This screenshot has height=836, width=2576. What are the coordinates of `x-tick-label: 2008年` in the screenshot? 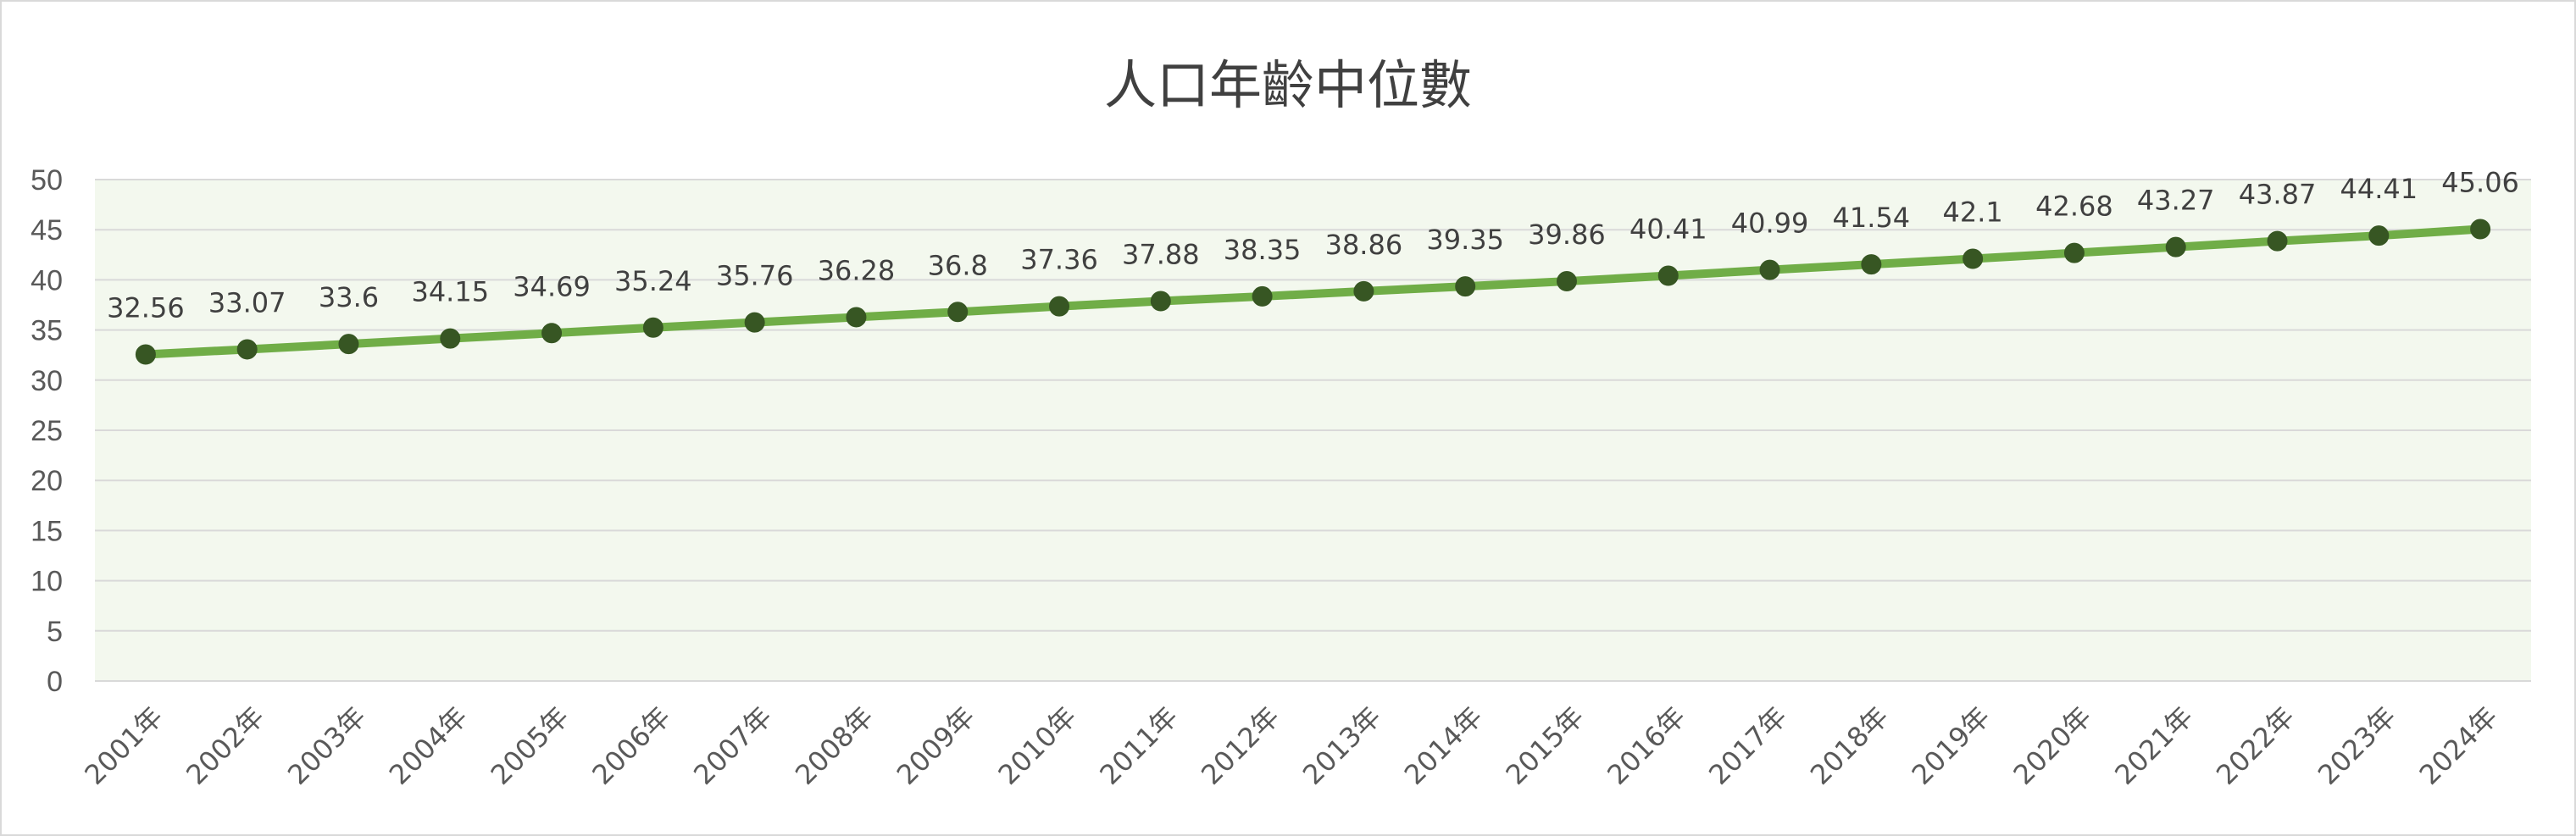 It's located at (834, 745).